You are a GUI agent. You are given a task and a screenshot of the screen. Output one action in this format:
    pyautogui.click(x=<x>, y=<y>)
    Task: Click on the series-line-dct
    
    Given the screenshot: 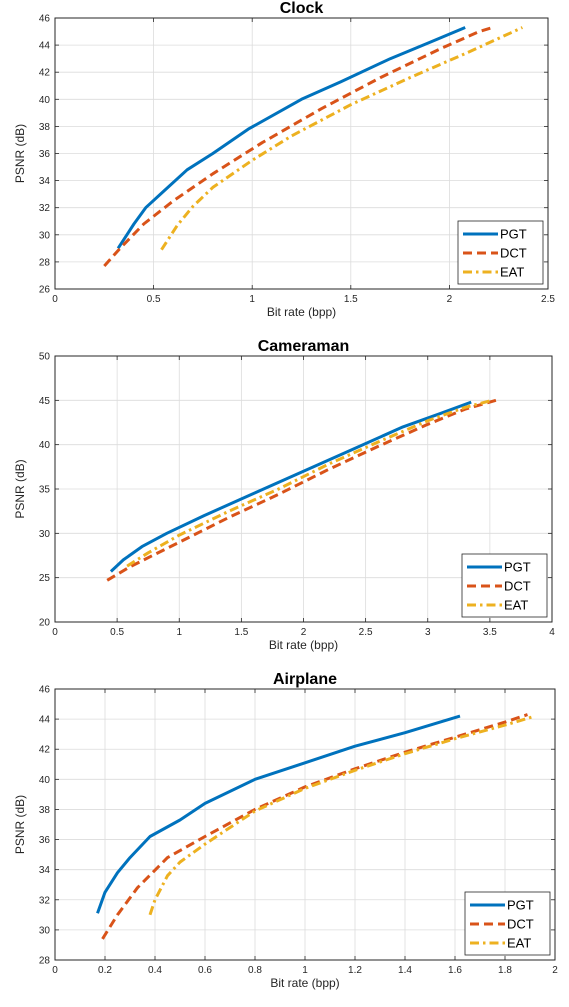 What is the action you would take?
    pyautogui.click(x=301, y=490)
    